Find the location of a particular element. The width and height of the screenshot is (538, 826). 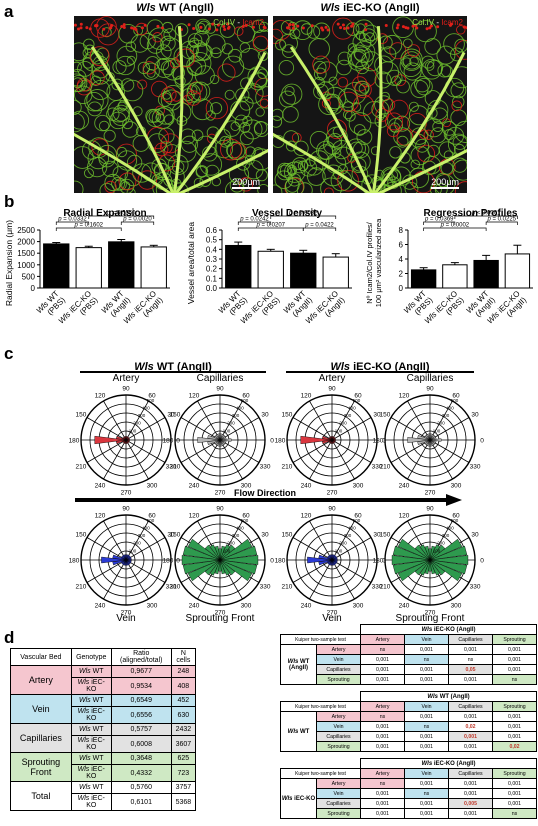

n-cells-cell: 5368 is located at coordinates (183, 802).